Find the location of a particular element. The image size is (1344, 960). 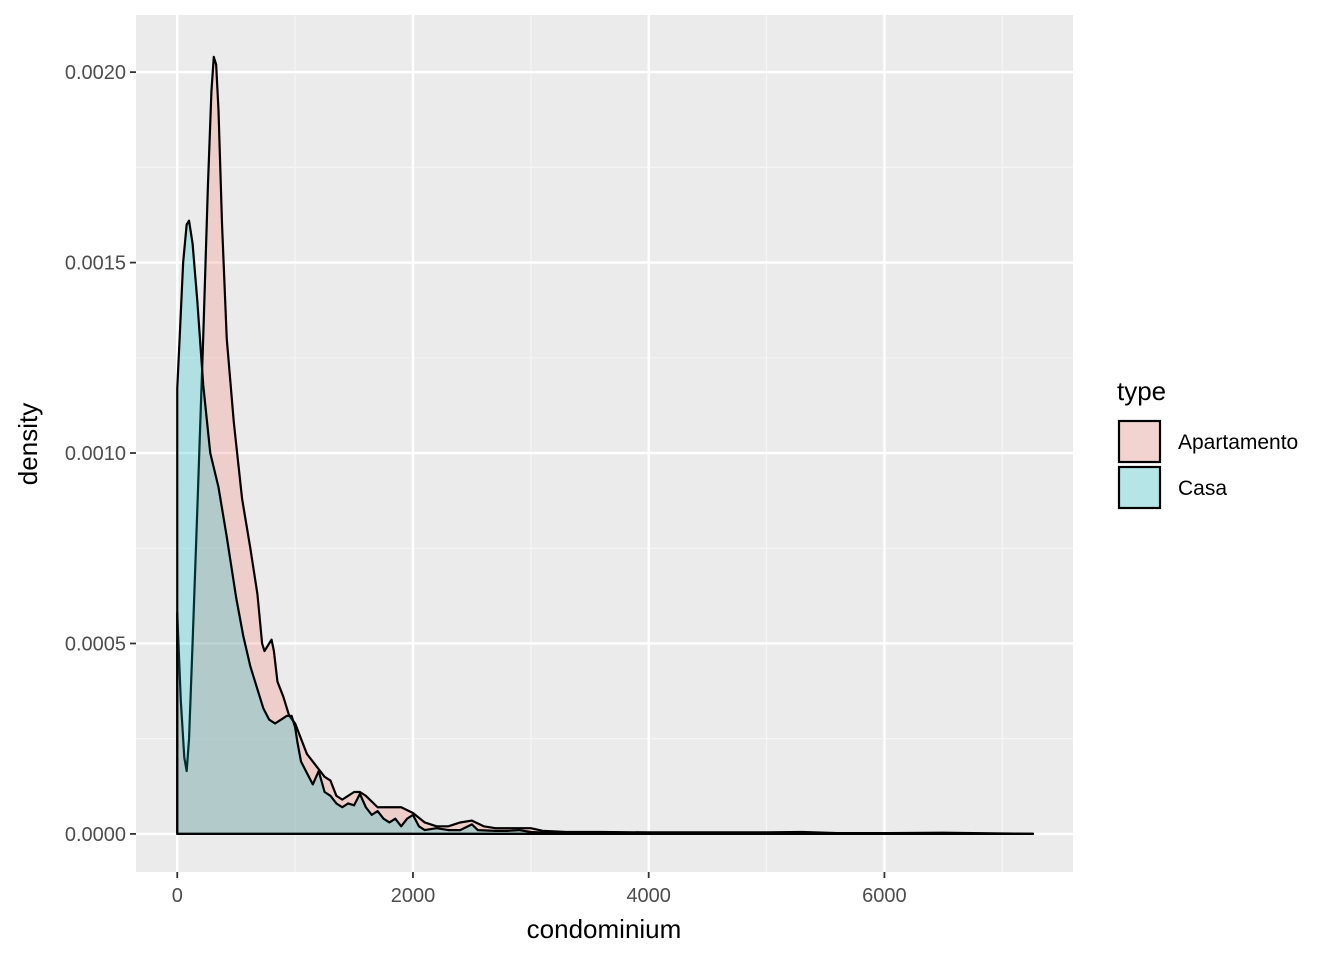

y-tick-label: 0.0010 is located at coordinates (95, 454).